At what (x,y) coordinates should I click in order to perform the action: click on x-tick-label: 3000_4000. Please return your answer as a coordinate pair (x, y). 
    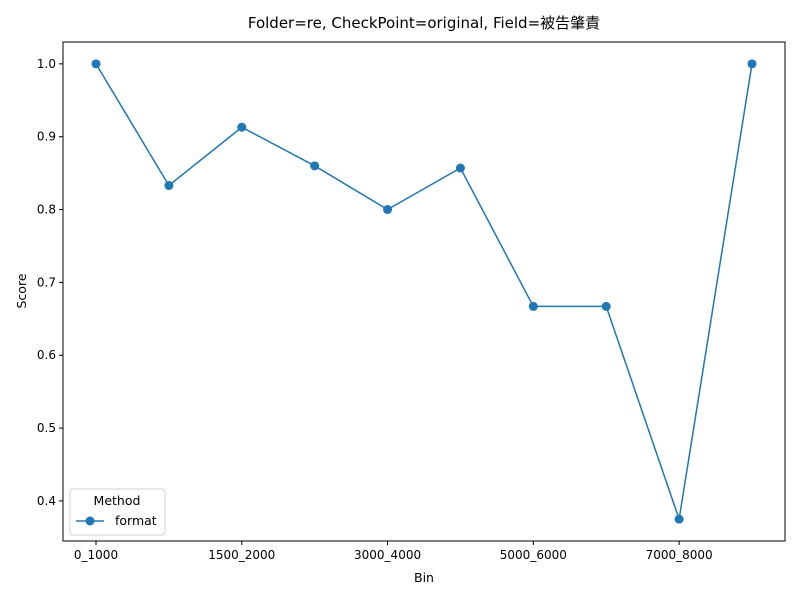
    Looking at the image, I should click on (387, 555).